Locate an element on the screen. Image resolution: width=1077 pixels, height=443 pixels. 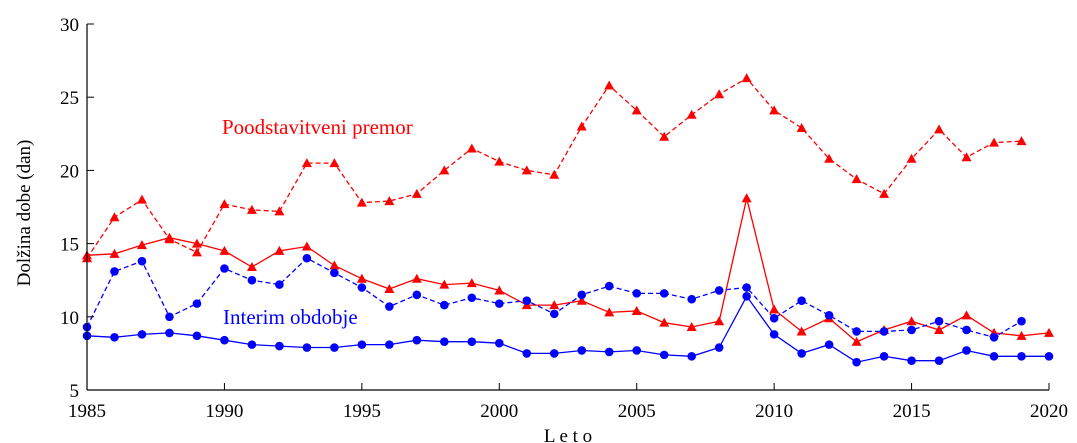
annotation-poodstavitveni-premor: Poodstavitveni premor is located at coordinates (317, 127).